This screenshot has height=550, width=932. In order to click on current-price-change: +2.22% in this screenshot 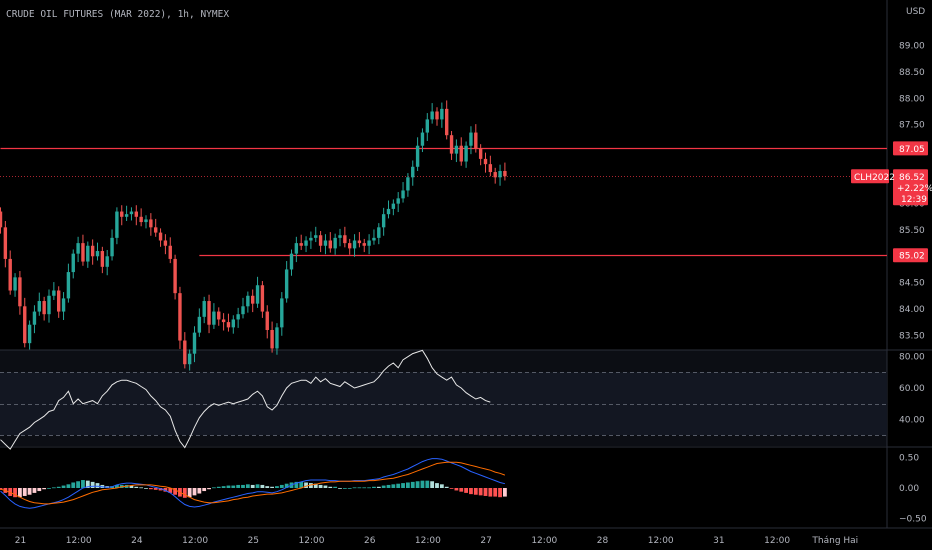, I will do `click(914, 189)`.